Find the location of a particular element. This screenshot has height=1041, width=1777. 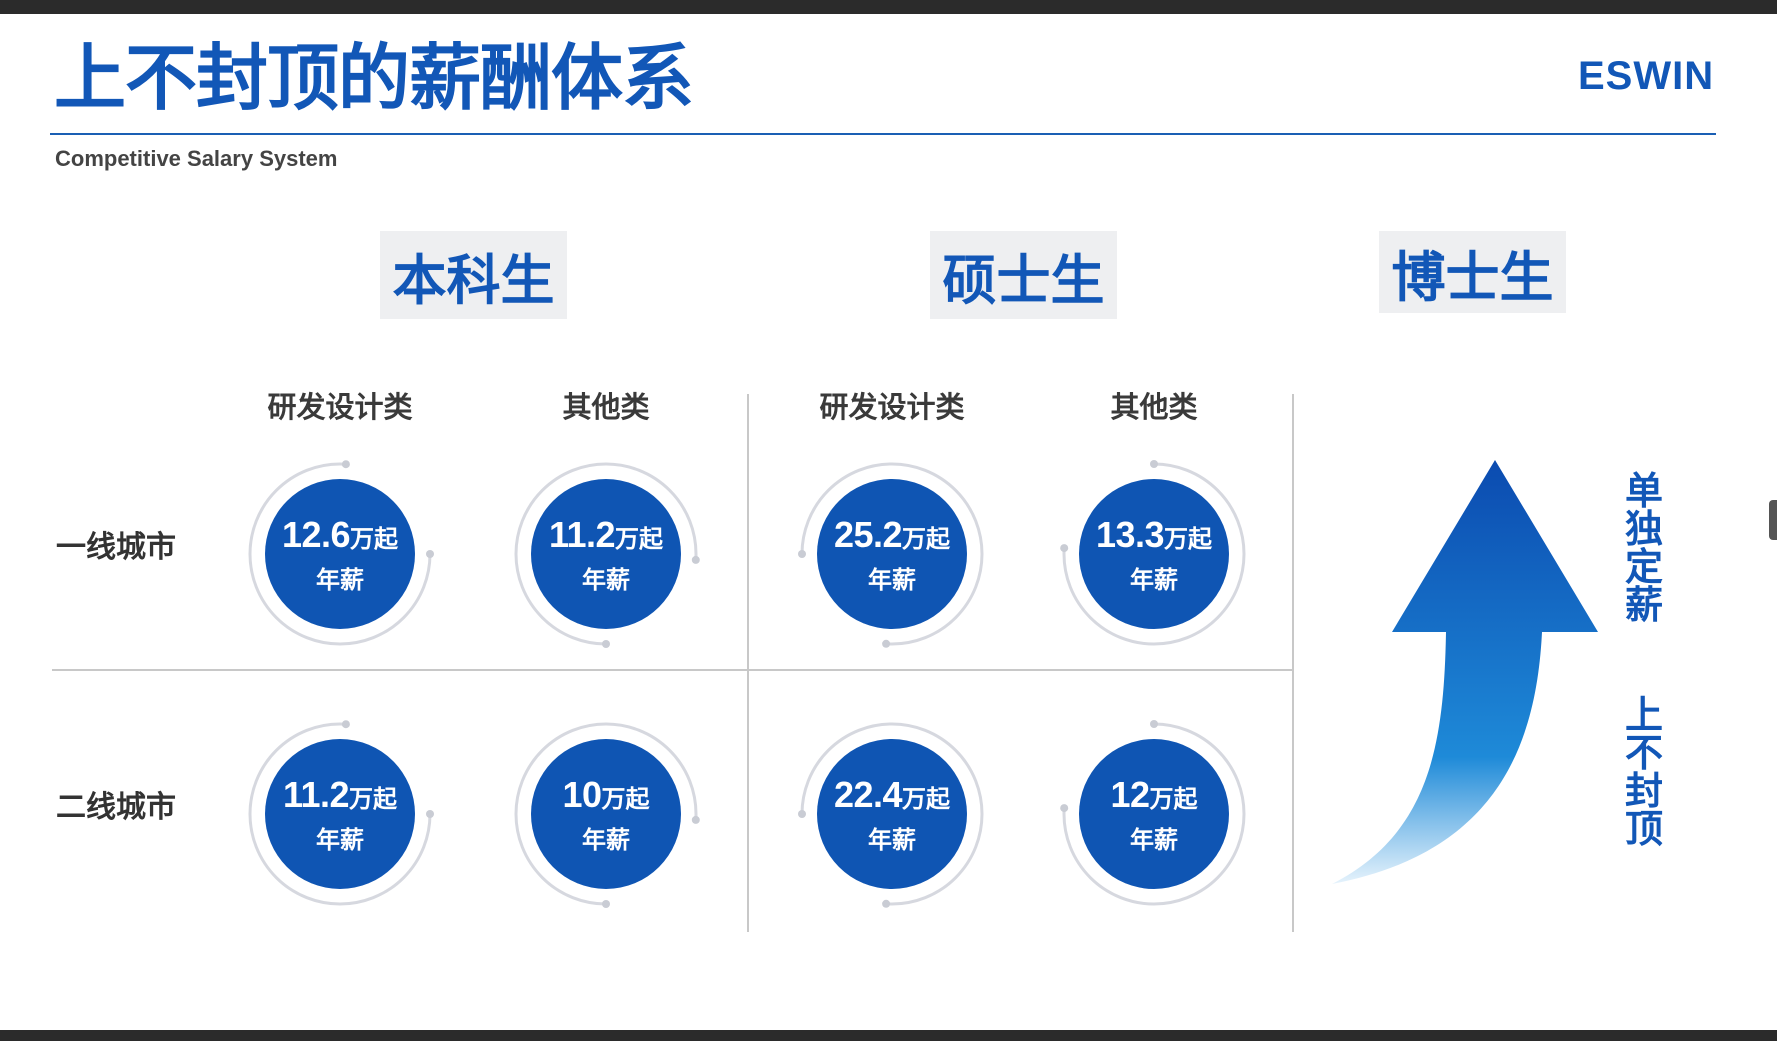

degree-label-master: 硕士生 is located at coordinates (1023, 275).